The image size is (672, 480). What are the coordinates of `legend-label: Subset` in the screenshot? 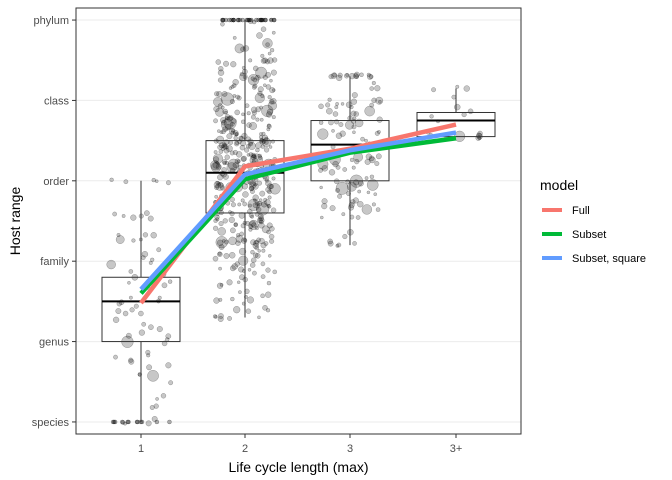 It's located at (589, 235).